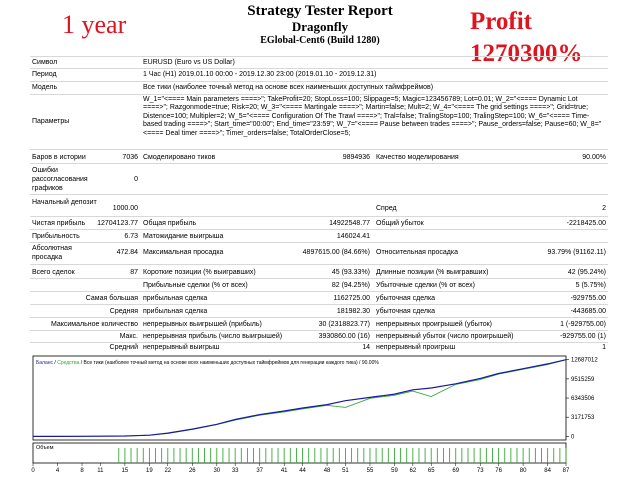 This screenshot has width=640, height=480. I want to click on y-tick-label: 3171753, so click(583, 418).